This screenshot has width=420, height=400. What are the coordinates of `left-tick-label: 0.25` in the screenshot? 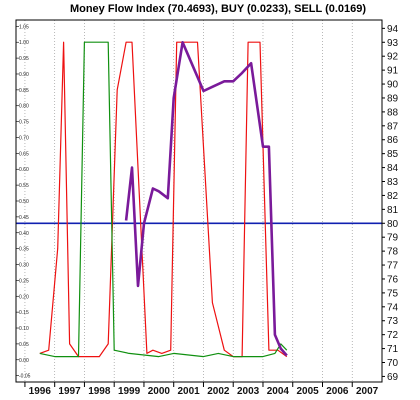 It's located at (24, 281).